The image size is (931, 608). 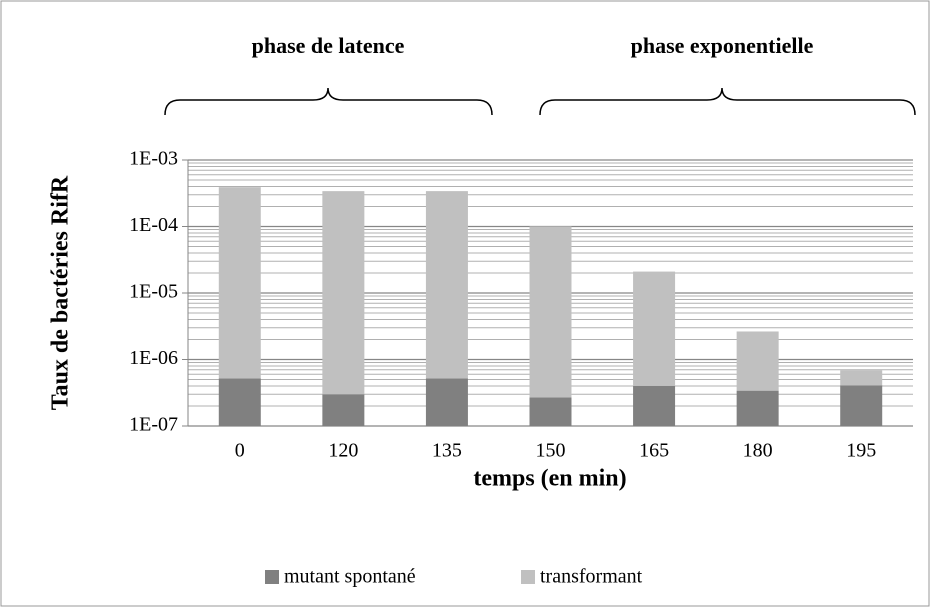 What do you see at coordinates (861, 451) in the screenshot?
I see `x-tick-label: 195` at bounding box center [861, 451].